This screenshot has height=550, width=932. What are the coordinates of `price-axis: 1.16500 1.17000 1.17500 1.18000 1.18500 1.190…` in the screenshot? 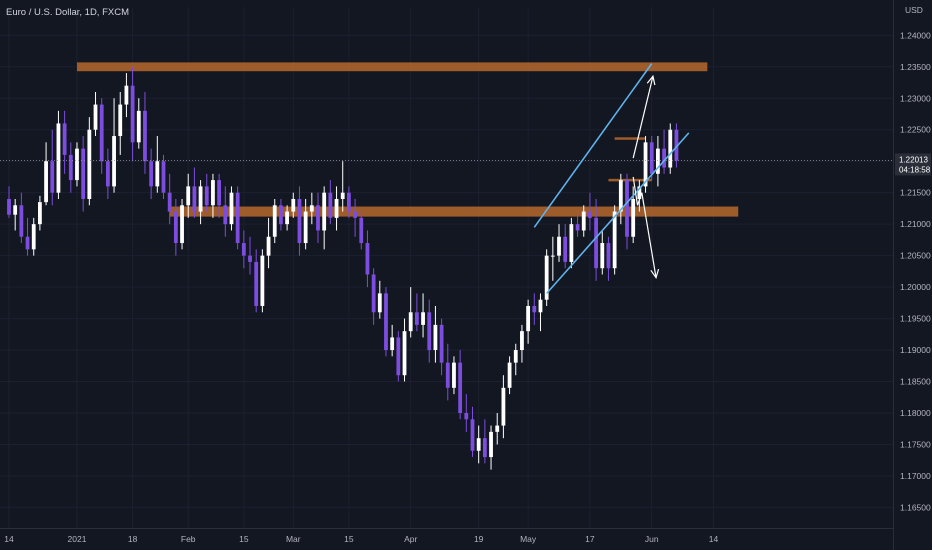 It's located at (915, 271).